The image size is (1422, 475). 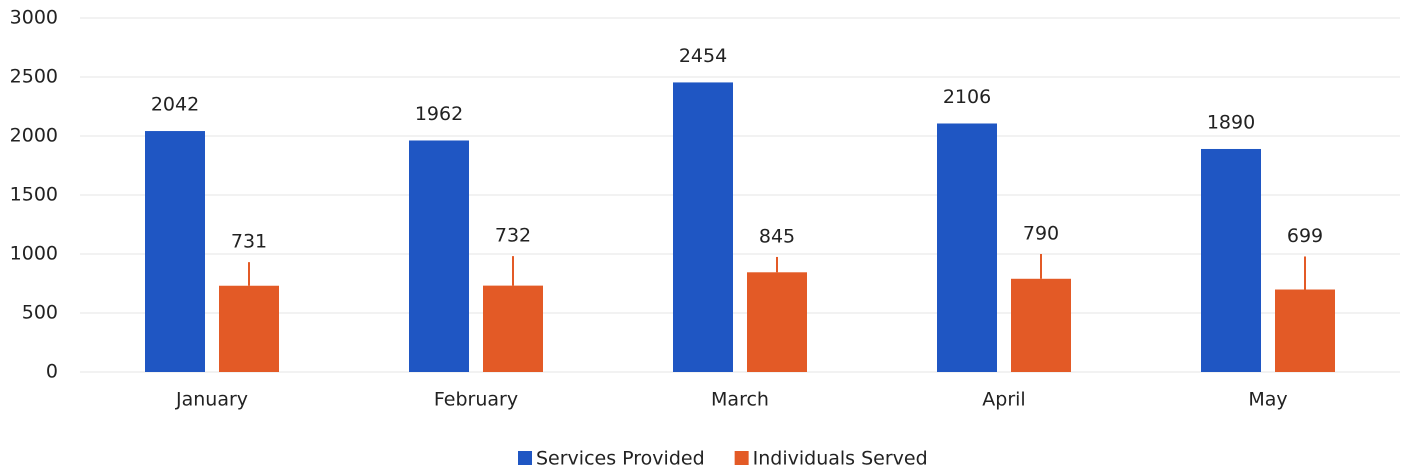 I want to click on y-tick-label: 0, so click(x=52, y=372).